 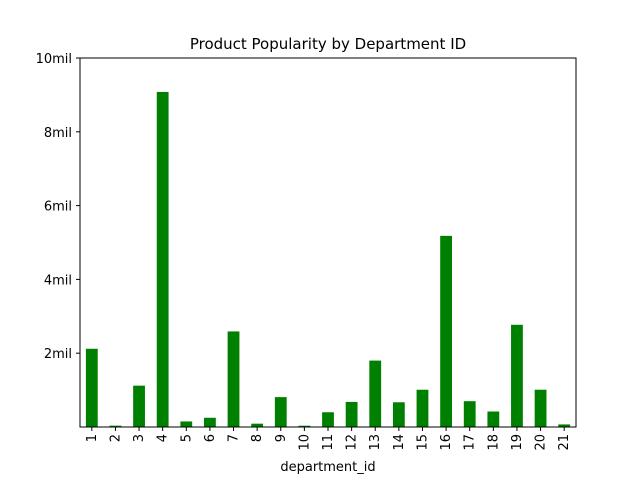 I want to click on x-tick-label: 20, so click(x=541, y=442).